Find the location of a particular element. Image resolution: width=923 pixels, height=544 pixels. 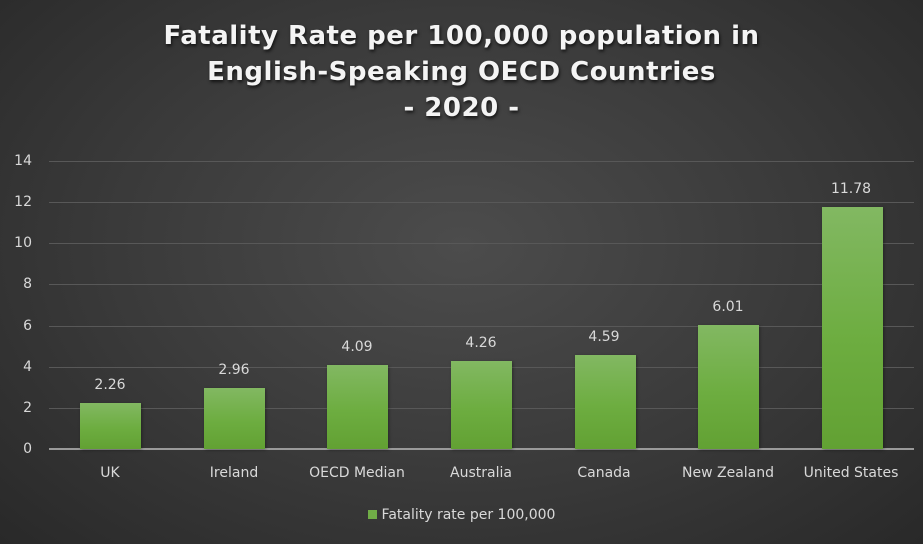

data-label: 11.78 is located at coordinates (851, 189).